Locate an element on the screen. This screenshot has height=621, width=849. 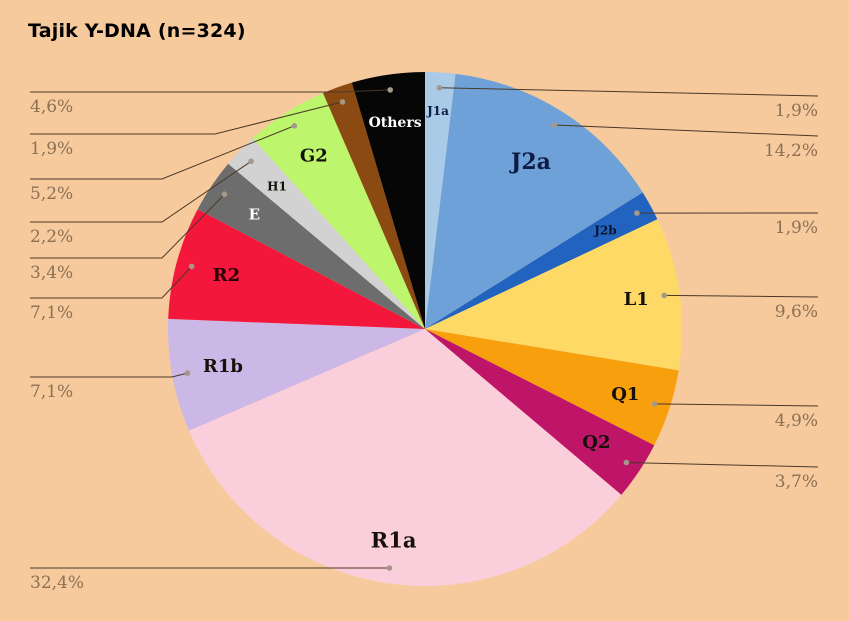
leader-dot-r2 is located at coordinates (191, 266).